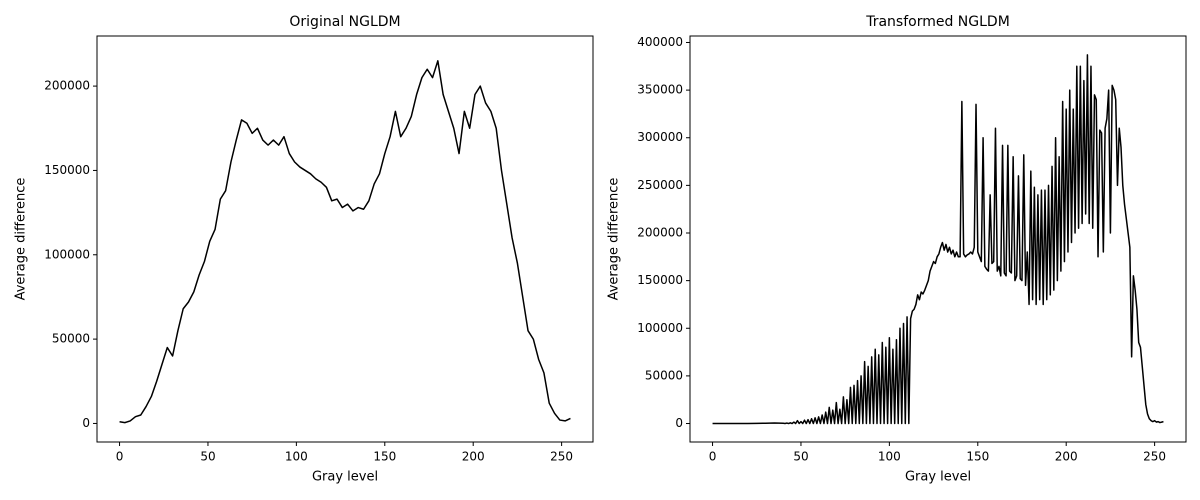 This screenshot has height=500, width=1200. Describe the element at coordinates (660, 137) in the screenshot. I see `y-tick-label: 300000` at that location.